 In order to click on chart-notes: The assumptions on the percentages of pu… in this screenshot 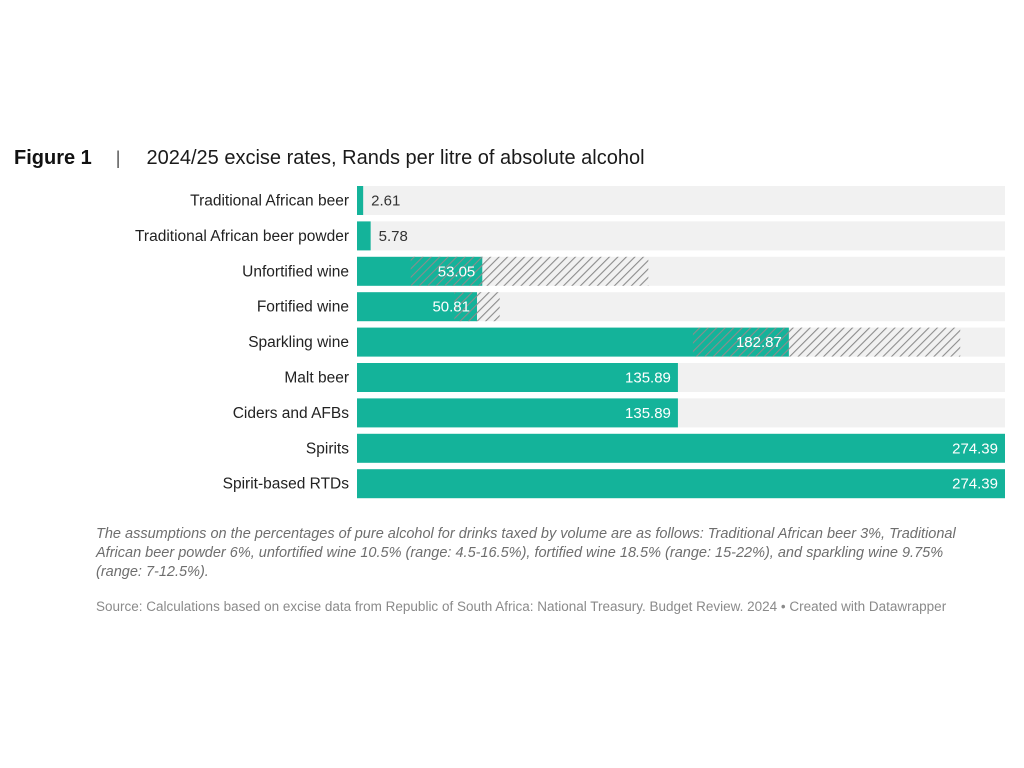, I will do `click(526, 553)`.